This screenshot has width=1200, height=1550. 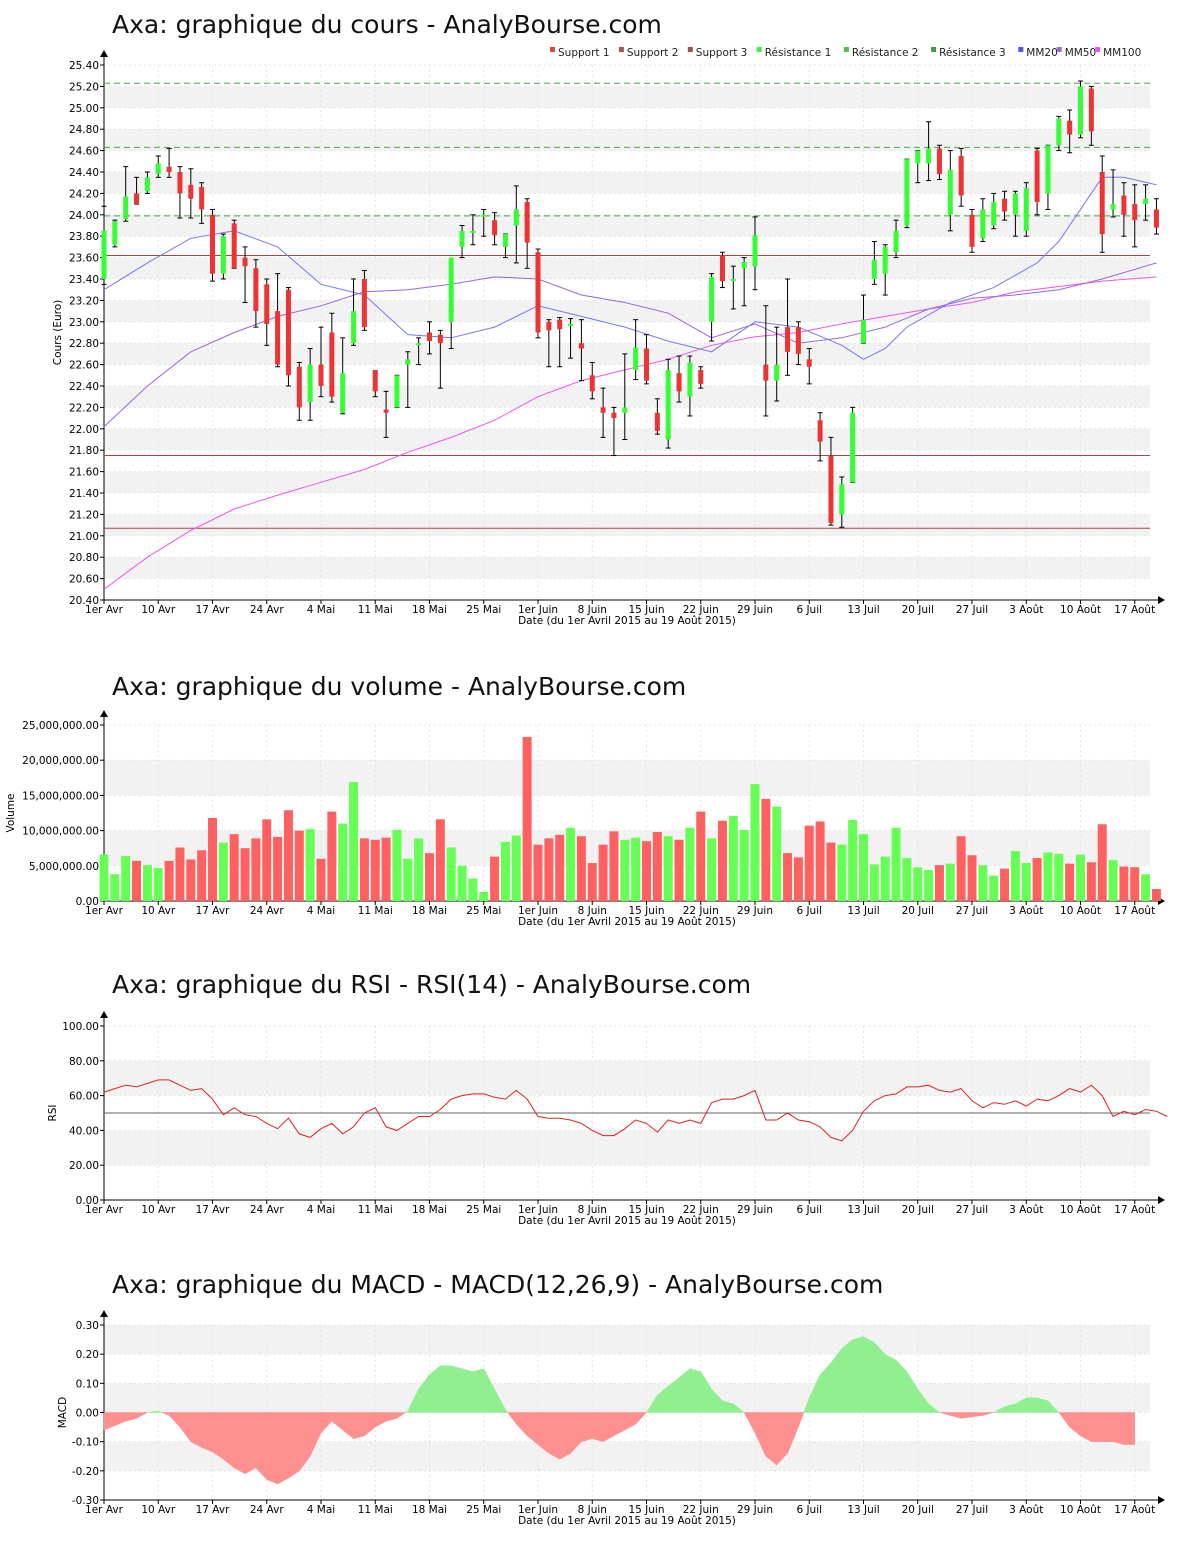 What do you see at coordinates (592, 1210) in the screenshot?
I see `x-tick-label: 8 Juin` at bounding box center [592, 1210].